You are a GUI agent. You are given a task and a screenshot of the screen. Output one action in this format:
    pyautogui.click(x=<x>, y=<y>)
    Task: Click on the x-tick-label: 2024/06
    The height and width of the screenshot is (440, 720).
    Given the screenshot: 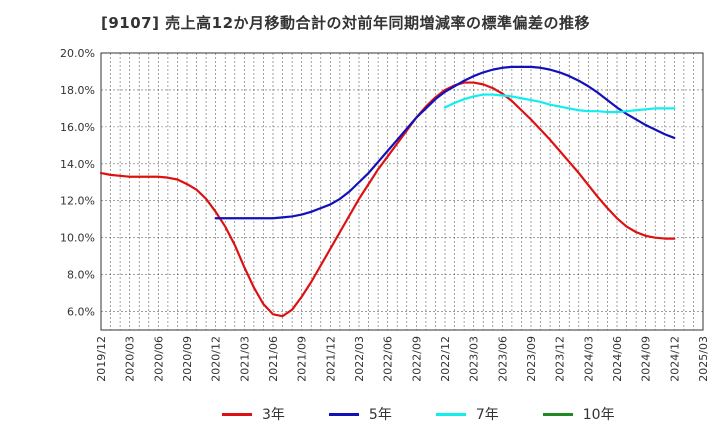 What is the action you would take?
    pyautogui.click(x=617, y=359)
    